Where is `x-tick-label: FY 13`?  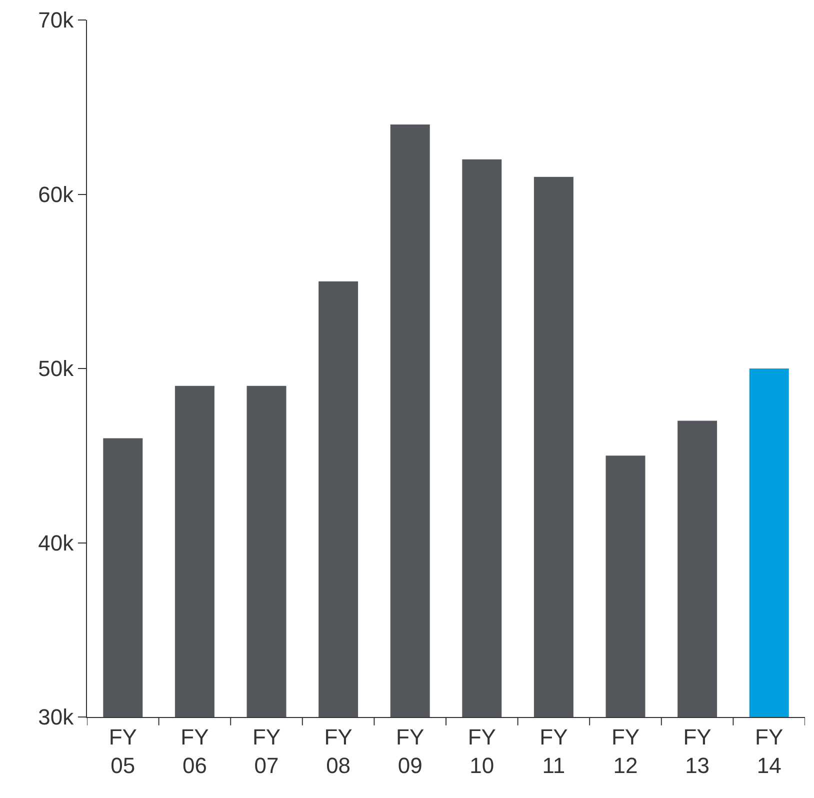
x-tick-label: FY 13 is located at coordinates (697, 751).